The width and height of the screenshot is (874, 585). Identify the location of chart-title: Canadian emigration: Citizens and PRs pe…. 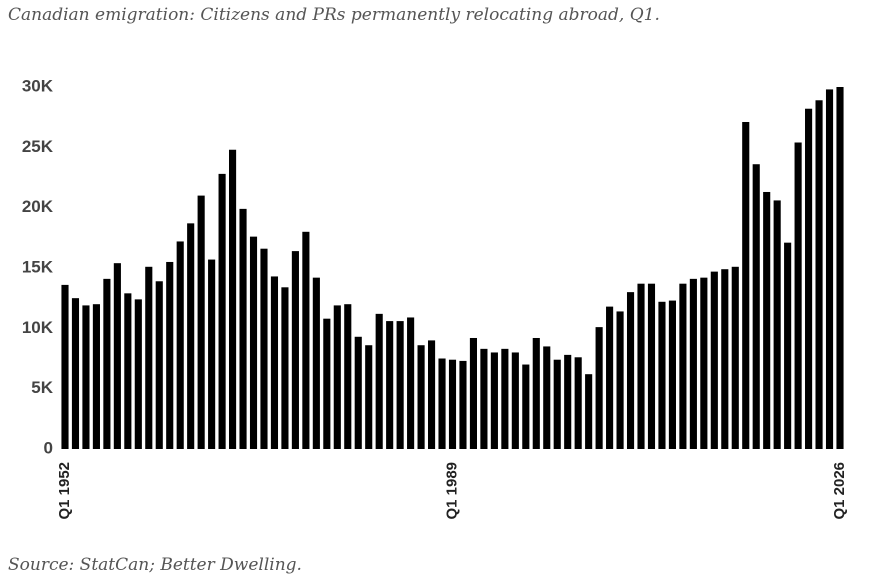
(334, 15).